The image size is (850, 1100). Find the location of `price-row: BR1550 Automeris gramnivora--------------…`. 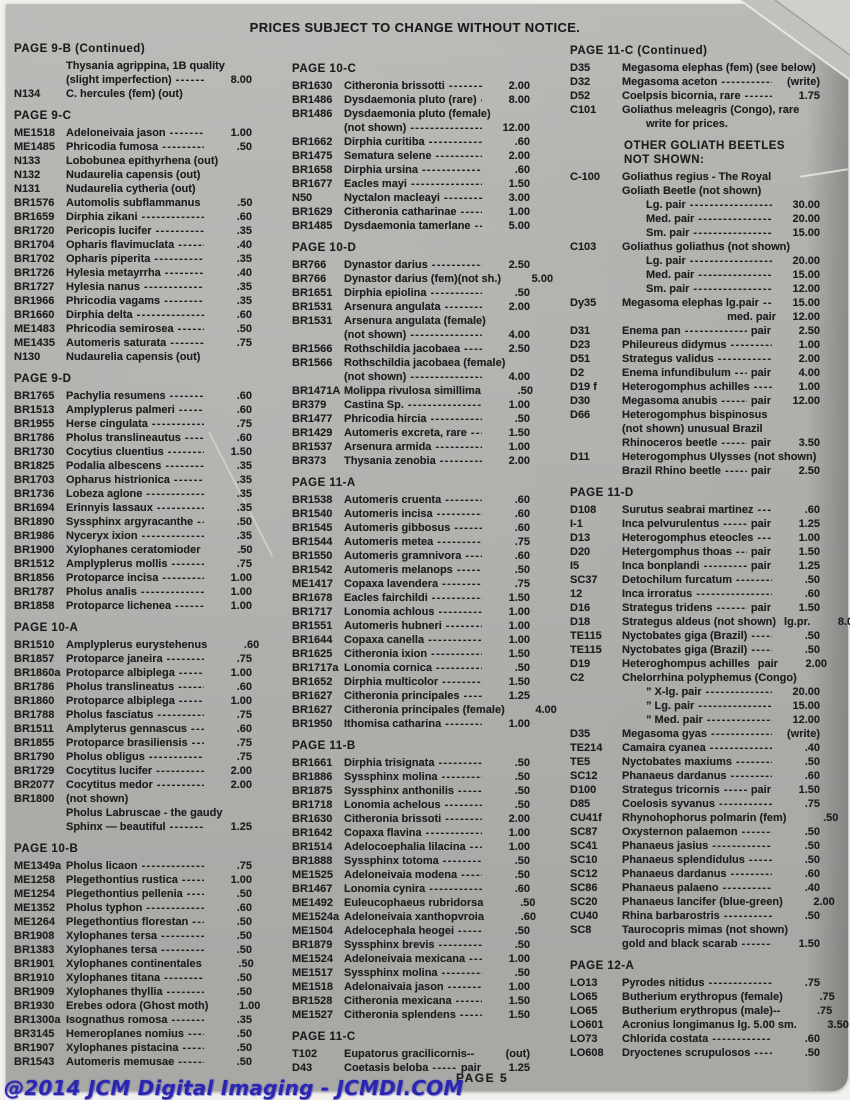

price-row: BR1550 Automeris gramnivora--------------… is located at coordinates (411, 556).